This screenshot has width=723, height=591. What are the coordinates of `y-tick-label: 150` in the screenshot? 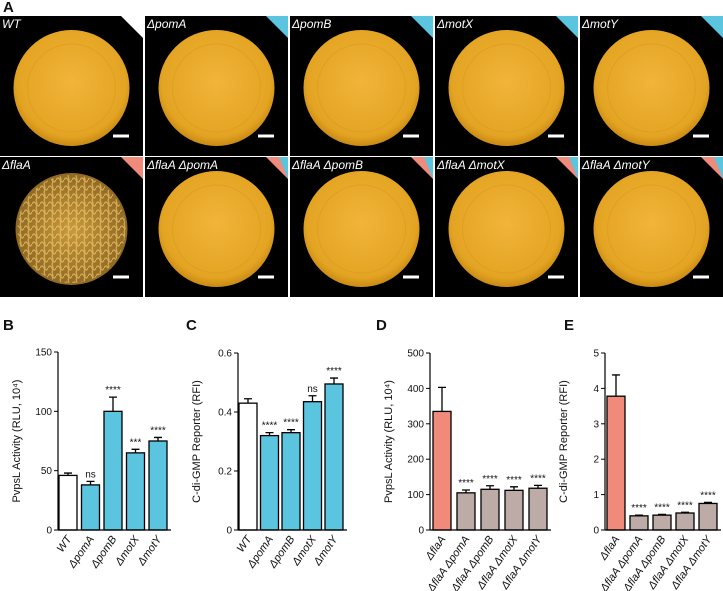 It's located at (43, 353).